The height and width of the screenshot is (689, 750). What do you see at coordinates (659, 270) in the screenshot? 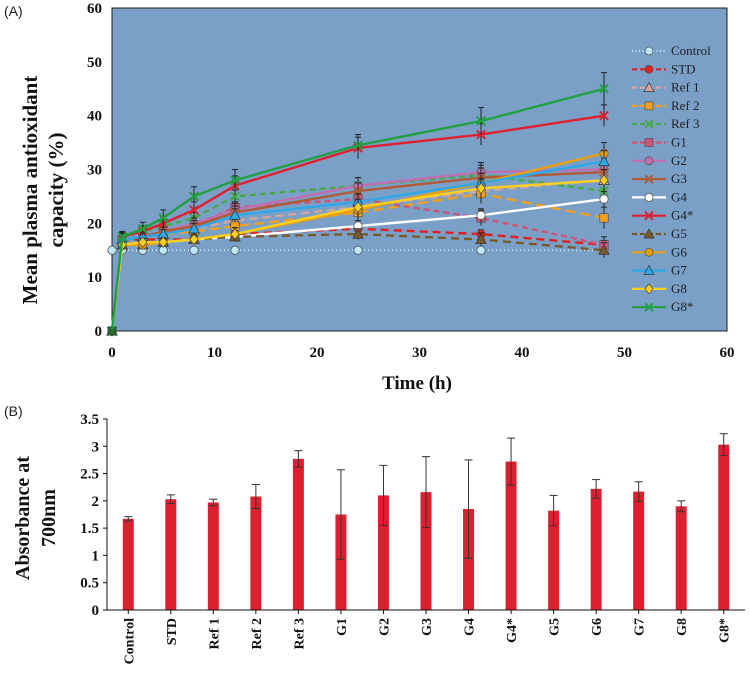
I see `legend-item: G7` at bounding box center [659, 270].